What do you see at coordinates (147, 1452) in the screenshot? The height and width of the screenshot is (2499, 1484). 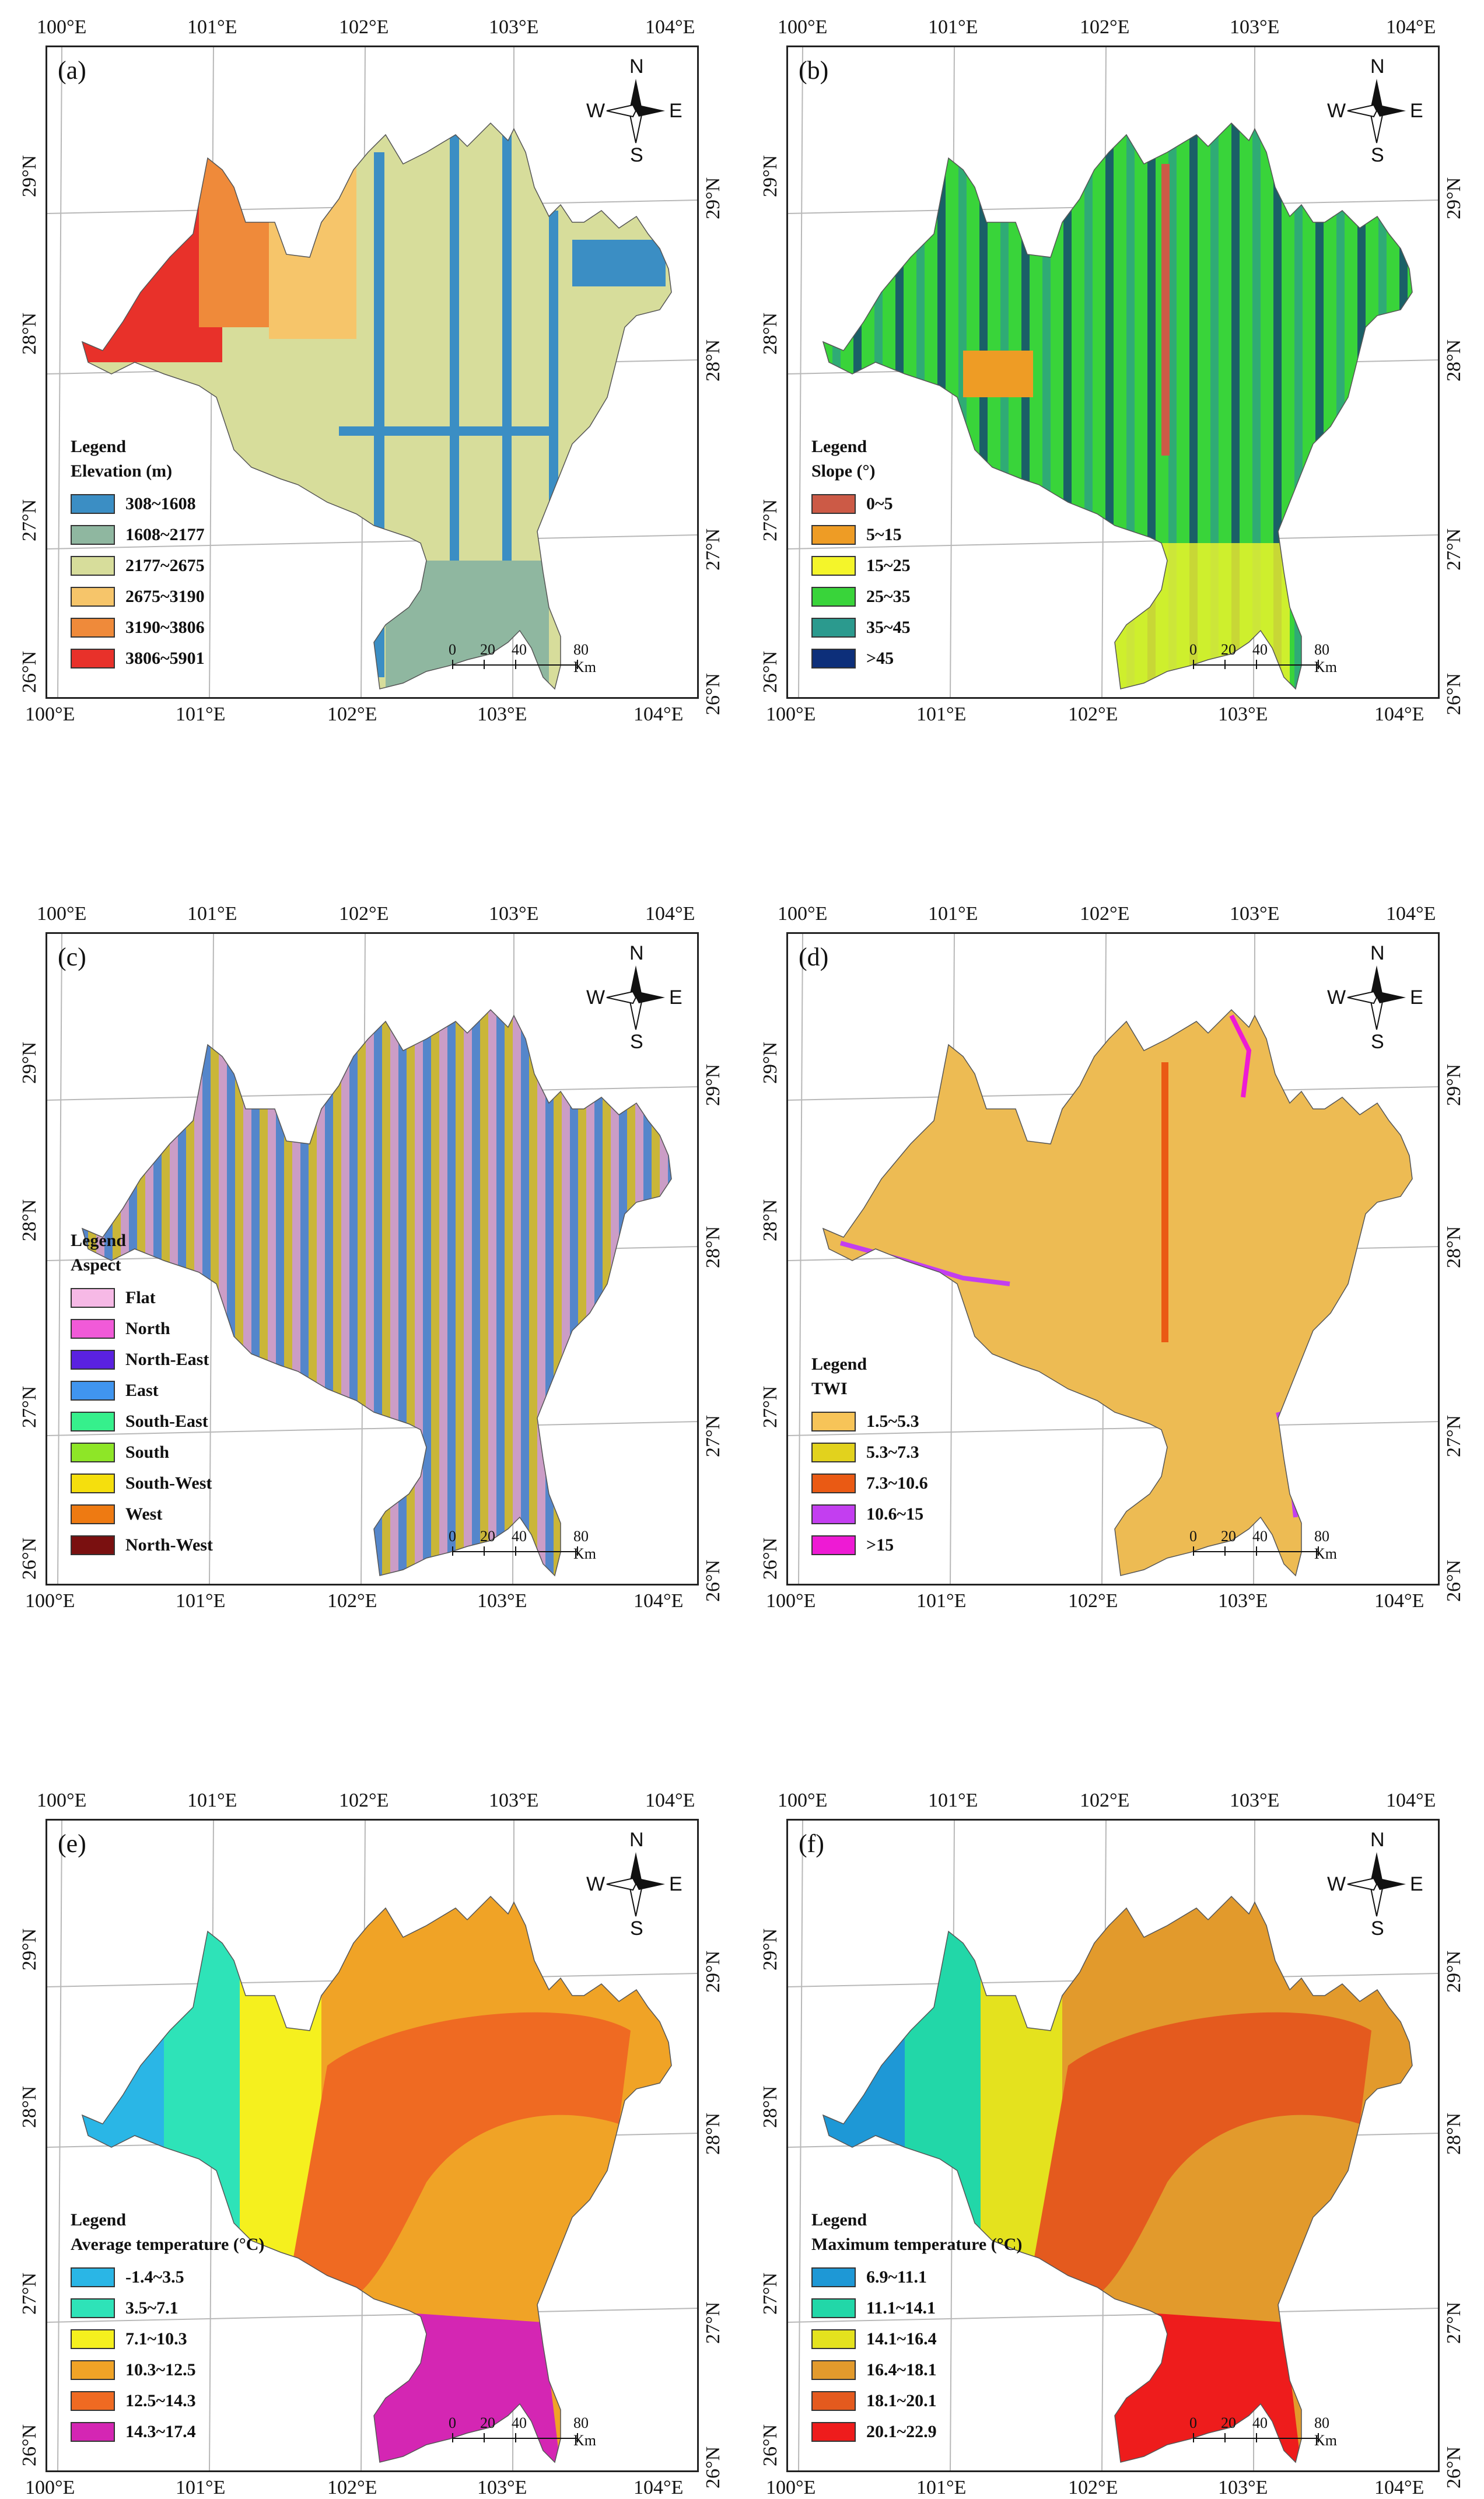 I see `legend-label: South` at bounding box center [147, 1452].